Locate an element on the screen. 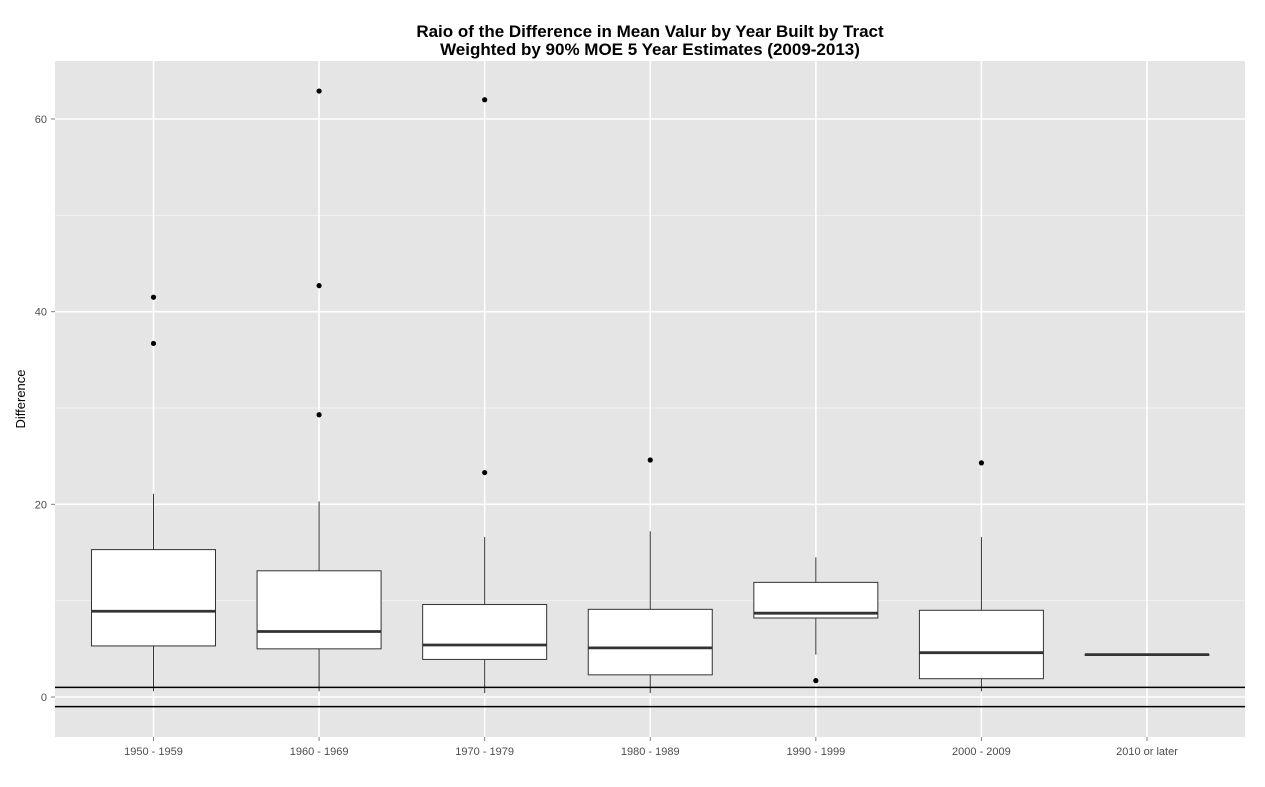 The height and width of the screenshot is (787, 1265). x-tick-label: 1990 - 1999 is located at coordinates (815, 752).